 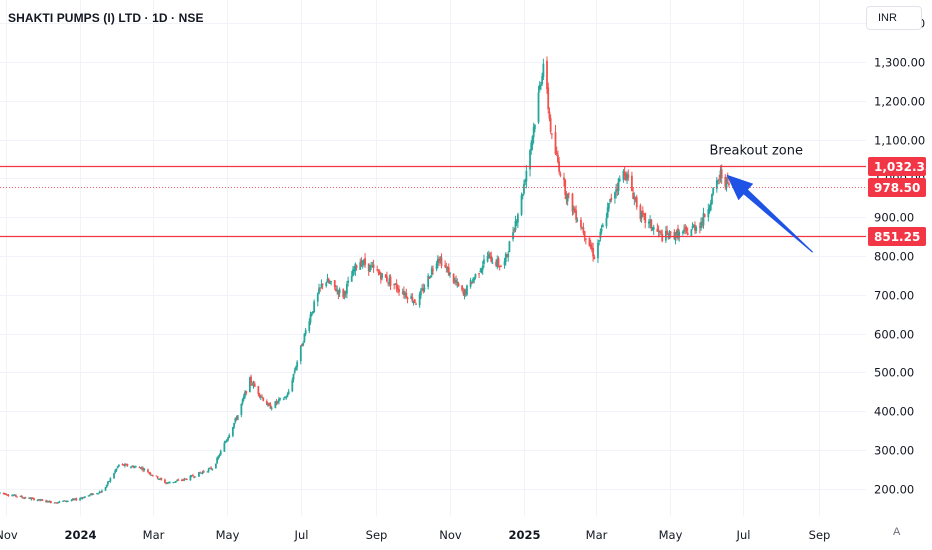 What do you see at coordinates (228, 535) in the screenshot?
I see `x-tick-label: May` at bounding box center [228, 535].